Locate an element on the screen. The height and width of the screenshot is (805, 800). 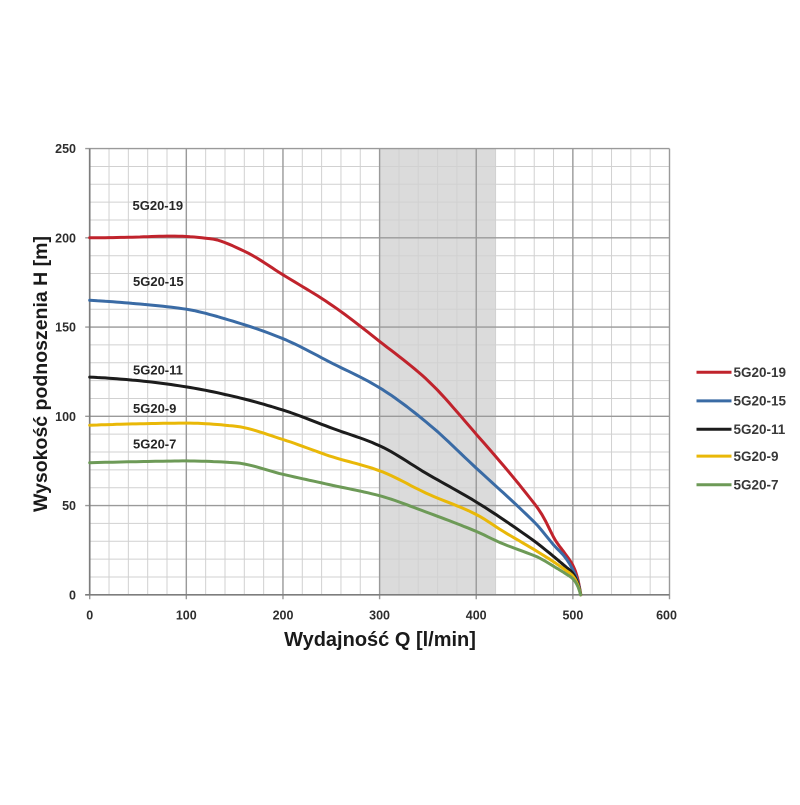
svg-text: Wydajność Q [l/min] is located at coordinates (380, 640).